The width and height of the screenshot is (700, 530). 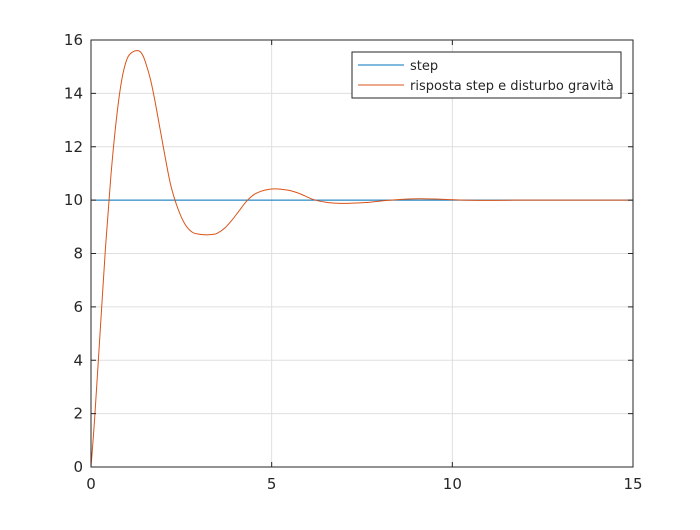 What do you see at coordinates (78, 307) in the screenshot?
I see `y-tick-label: 6` at bounding box center [78, 307].